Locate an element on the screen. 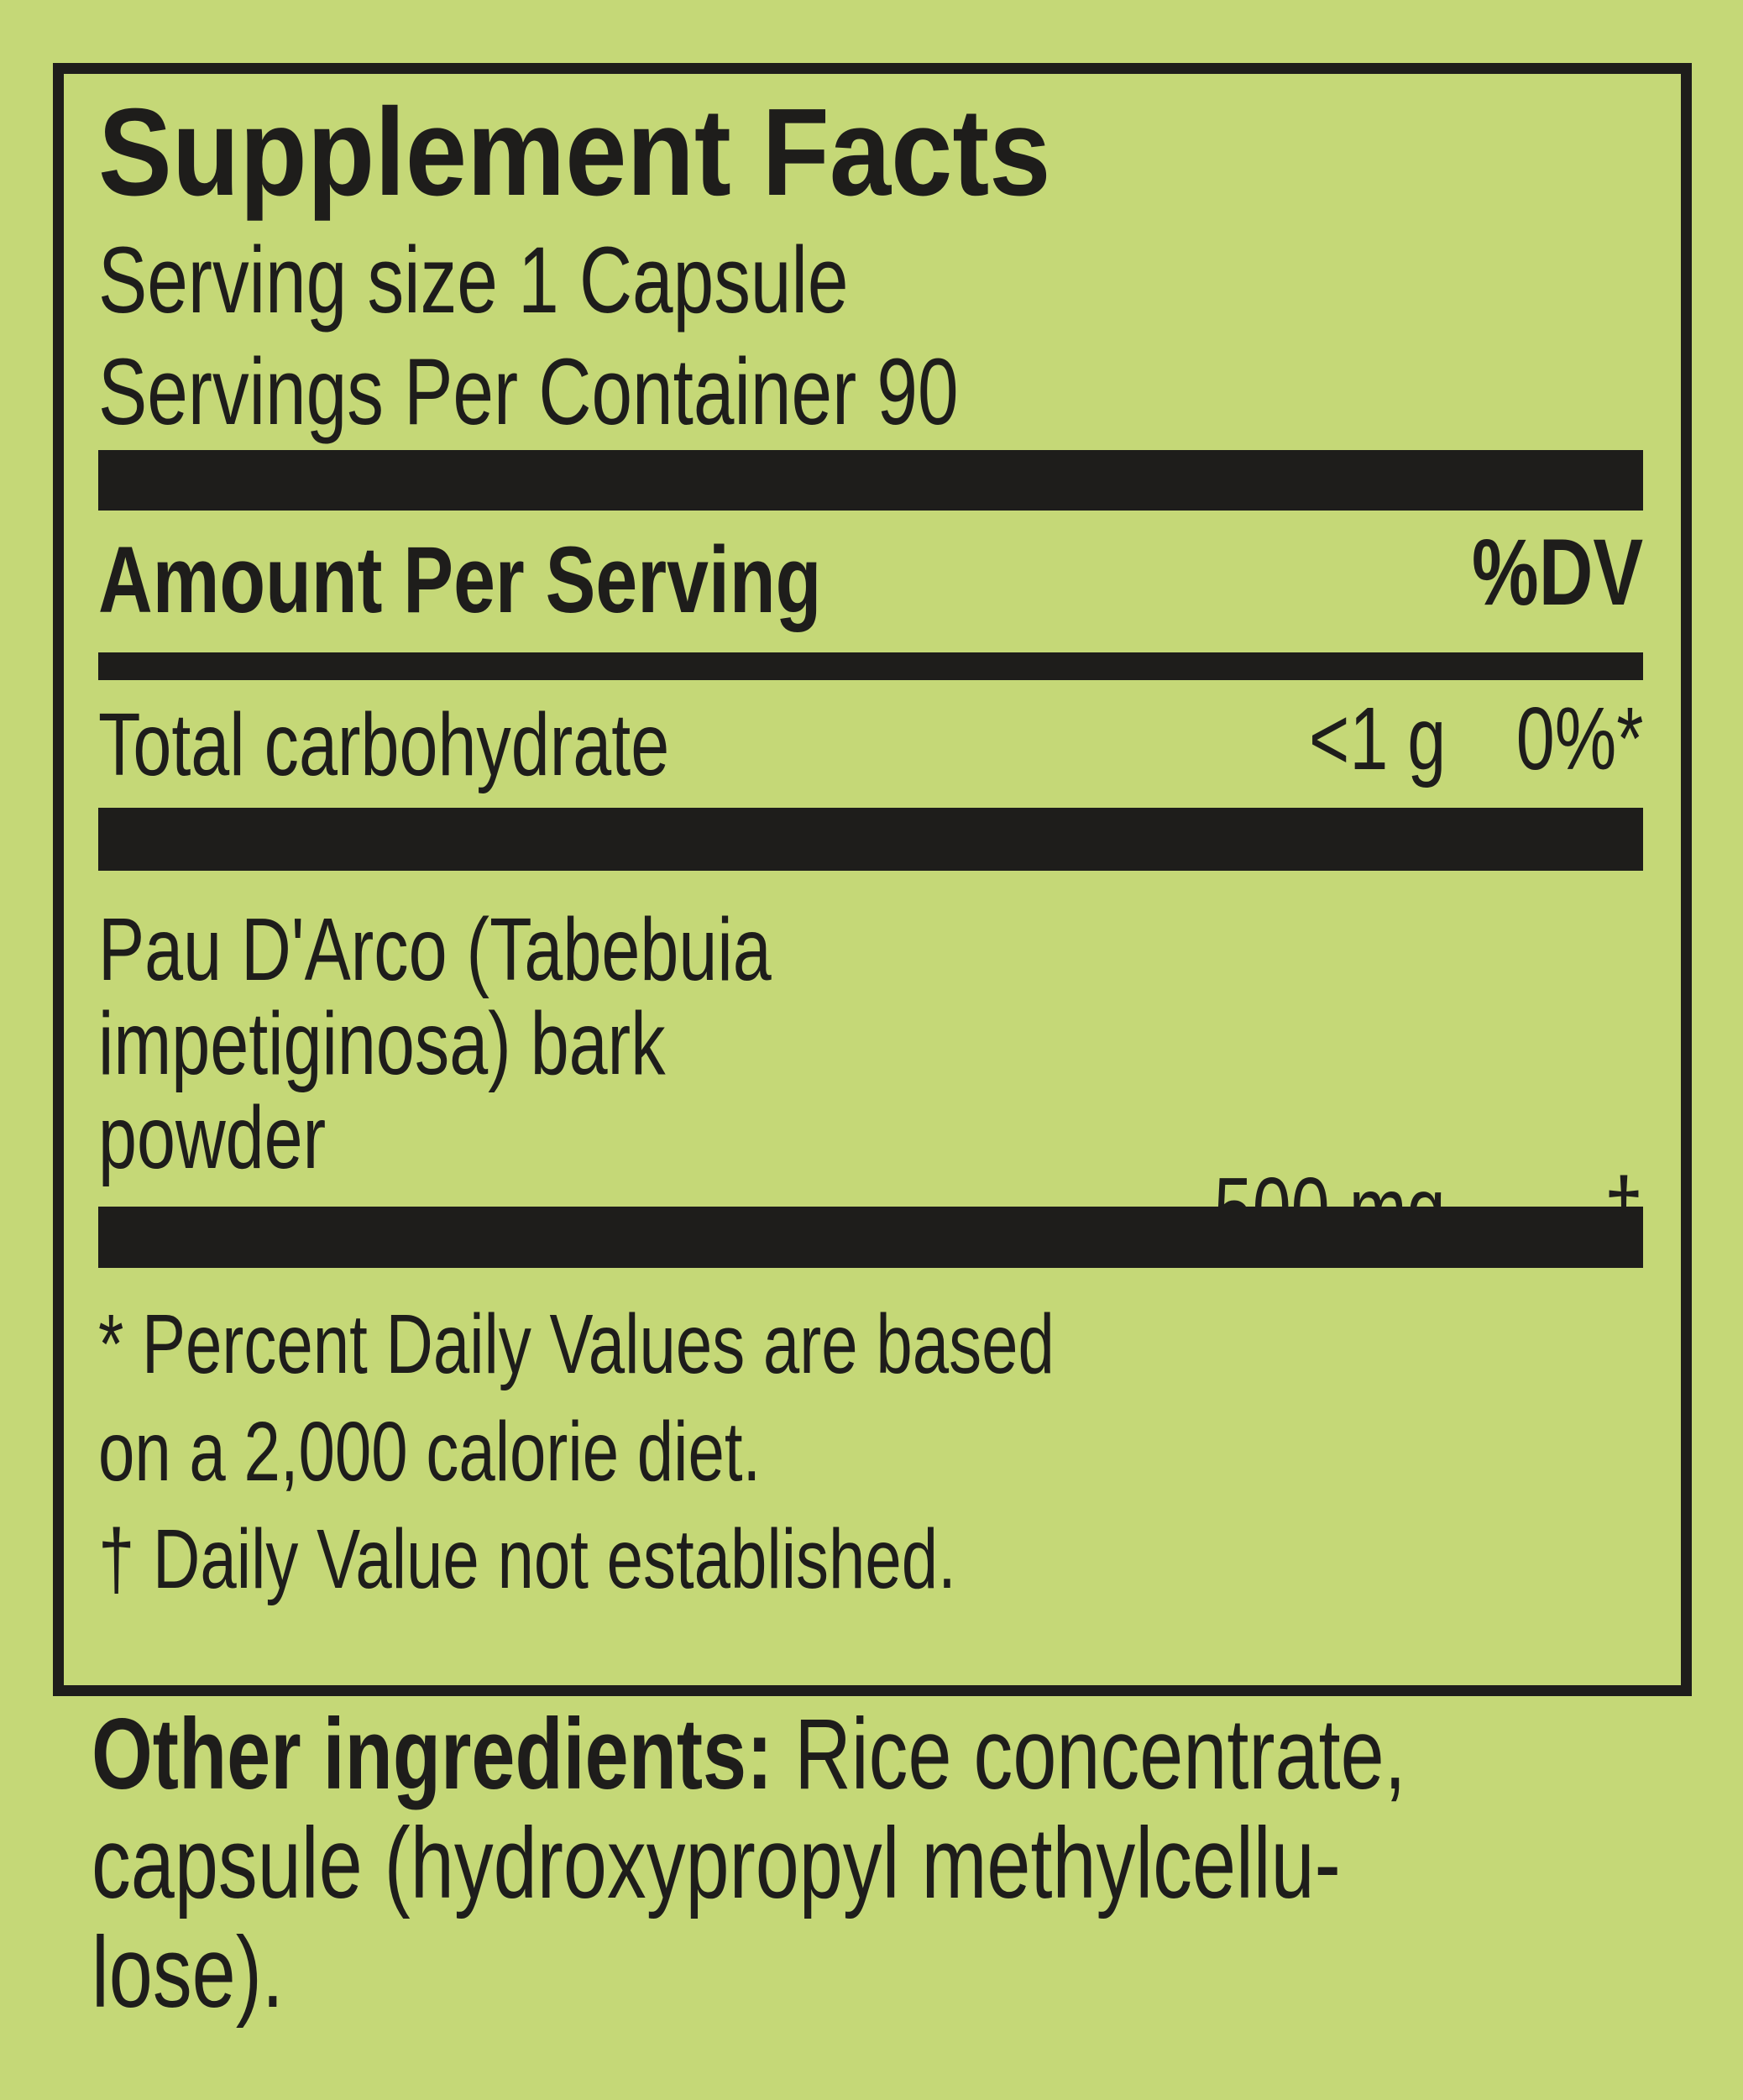 This screenshot has width=1743, height=2100. serving-size-line: Serving size 1 Capsule is located at coordinates (579, 280).